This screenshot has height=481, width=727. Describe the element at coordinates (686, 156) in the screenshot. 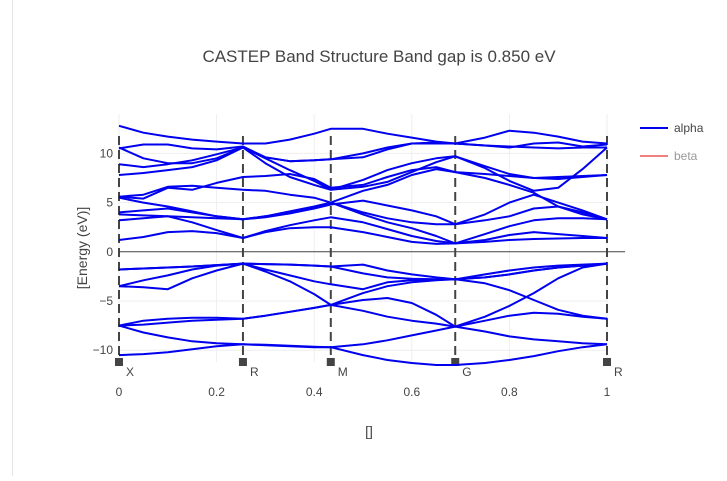

I see `legend-label-beta: beta` at that location.